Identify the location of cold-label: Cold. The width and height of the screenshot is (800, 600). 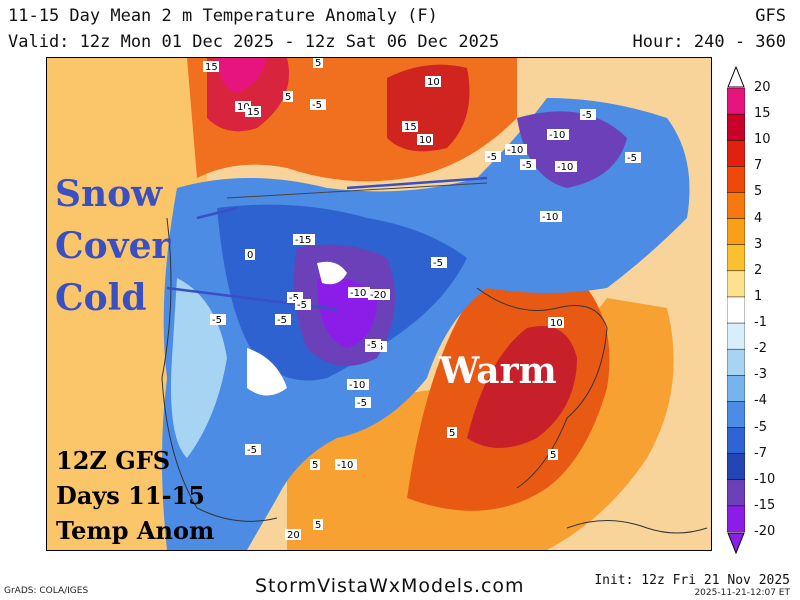
(101, 298).